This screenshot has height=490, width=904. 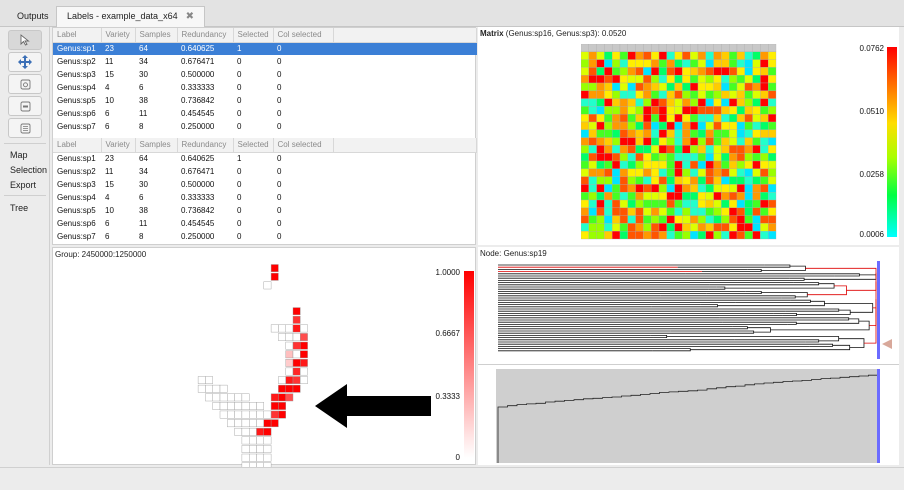 What do you see at coordinates (143, 171) in the screenshot?
I see `table-cell: 34` at bounding box center [143, 171].